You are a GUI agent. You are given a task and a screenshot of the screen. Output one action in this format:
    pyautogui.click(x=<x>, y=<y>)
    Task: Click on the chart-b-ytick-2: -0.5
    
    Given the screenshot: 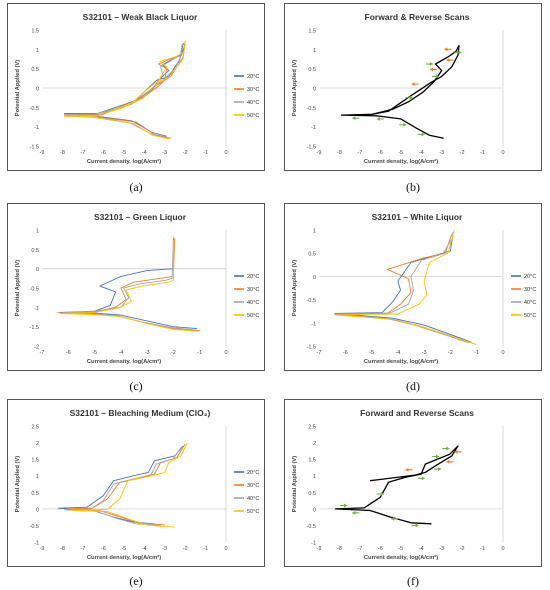 What is the action you would take?
    pyautogui.click(x=311, y=109)
    